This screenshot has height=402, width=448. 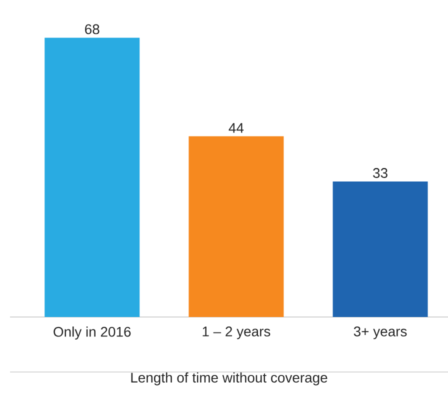 What do you see at coordinates (229, 379) in the screenshot?
I see `x-axis-title: Length of time without coverage` at bounding box center [229, 379].